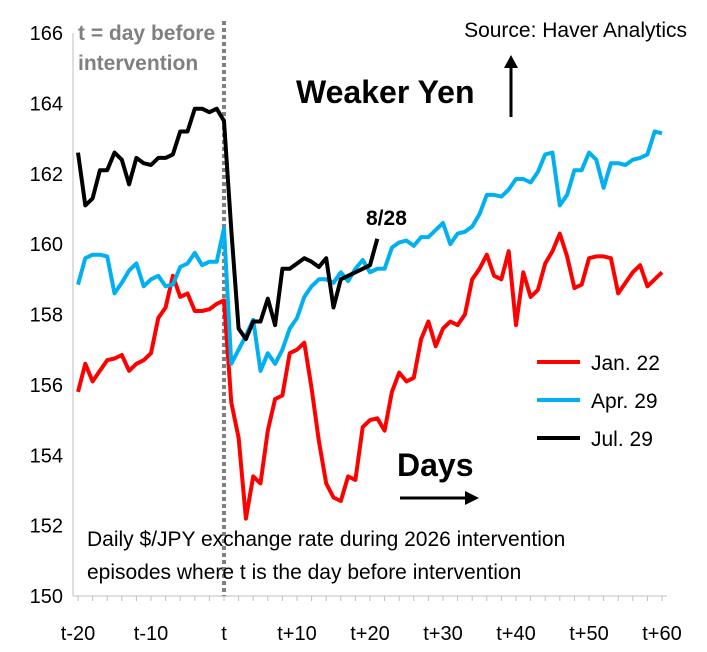 This screenshot has height=652, width=707. I want to click on x-tick-label: t+30, so click(442, 634).